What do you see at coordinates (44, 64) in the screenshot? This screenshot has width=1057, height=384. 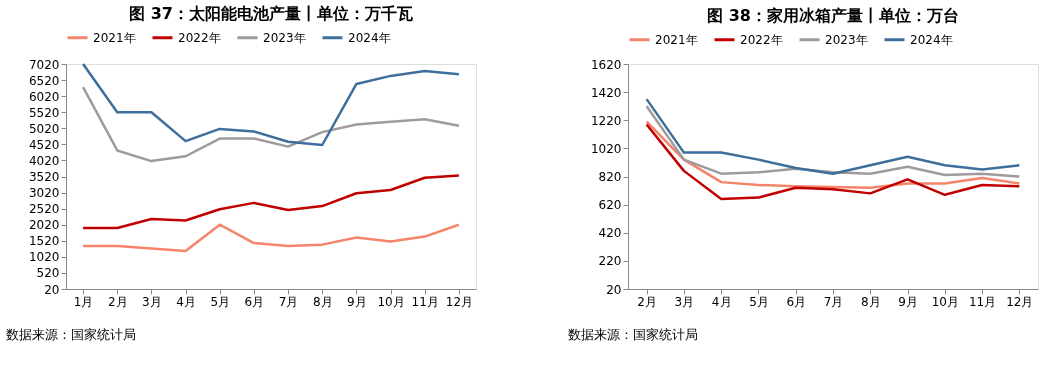 I see `y-tick-label: 7020` at bounding box center [44, 64].